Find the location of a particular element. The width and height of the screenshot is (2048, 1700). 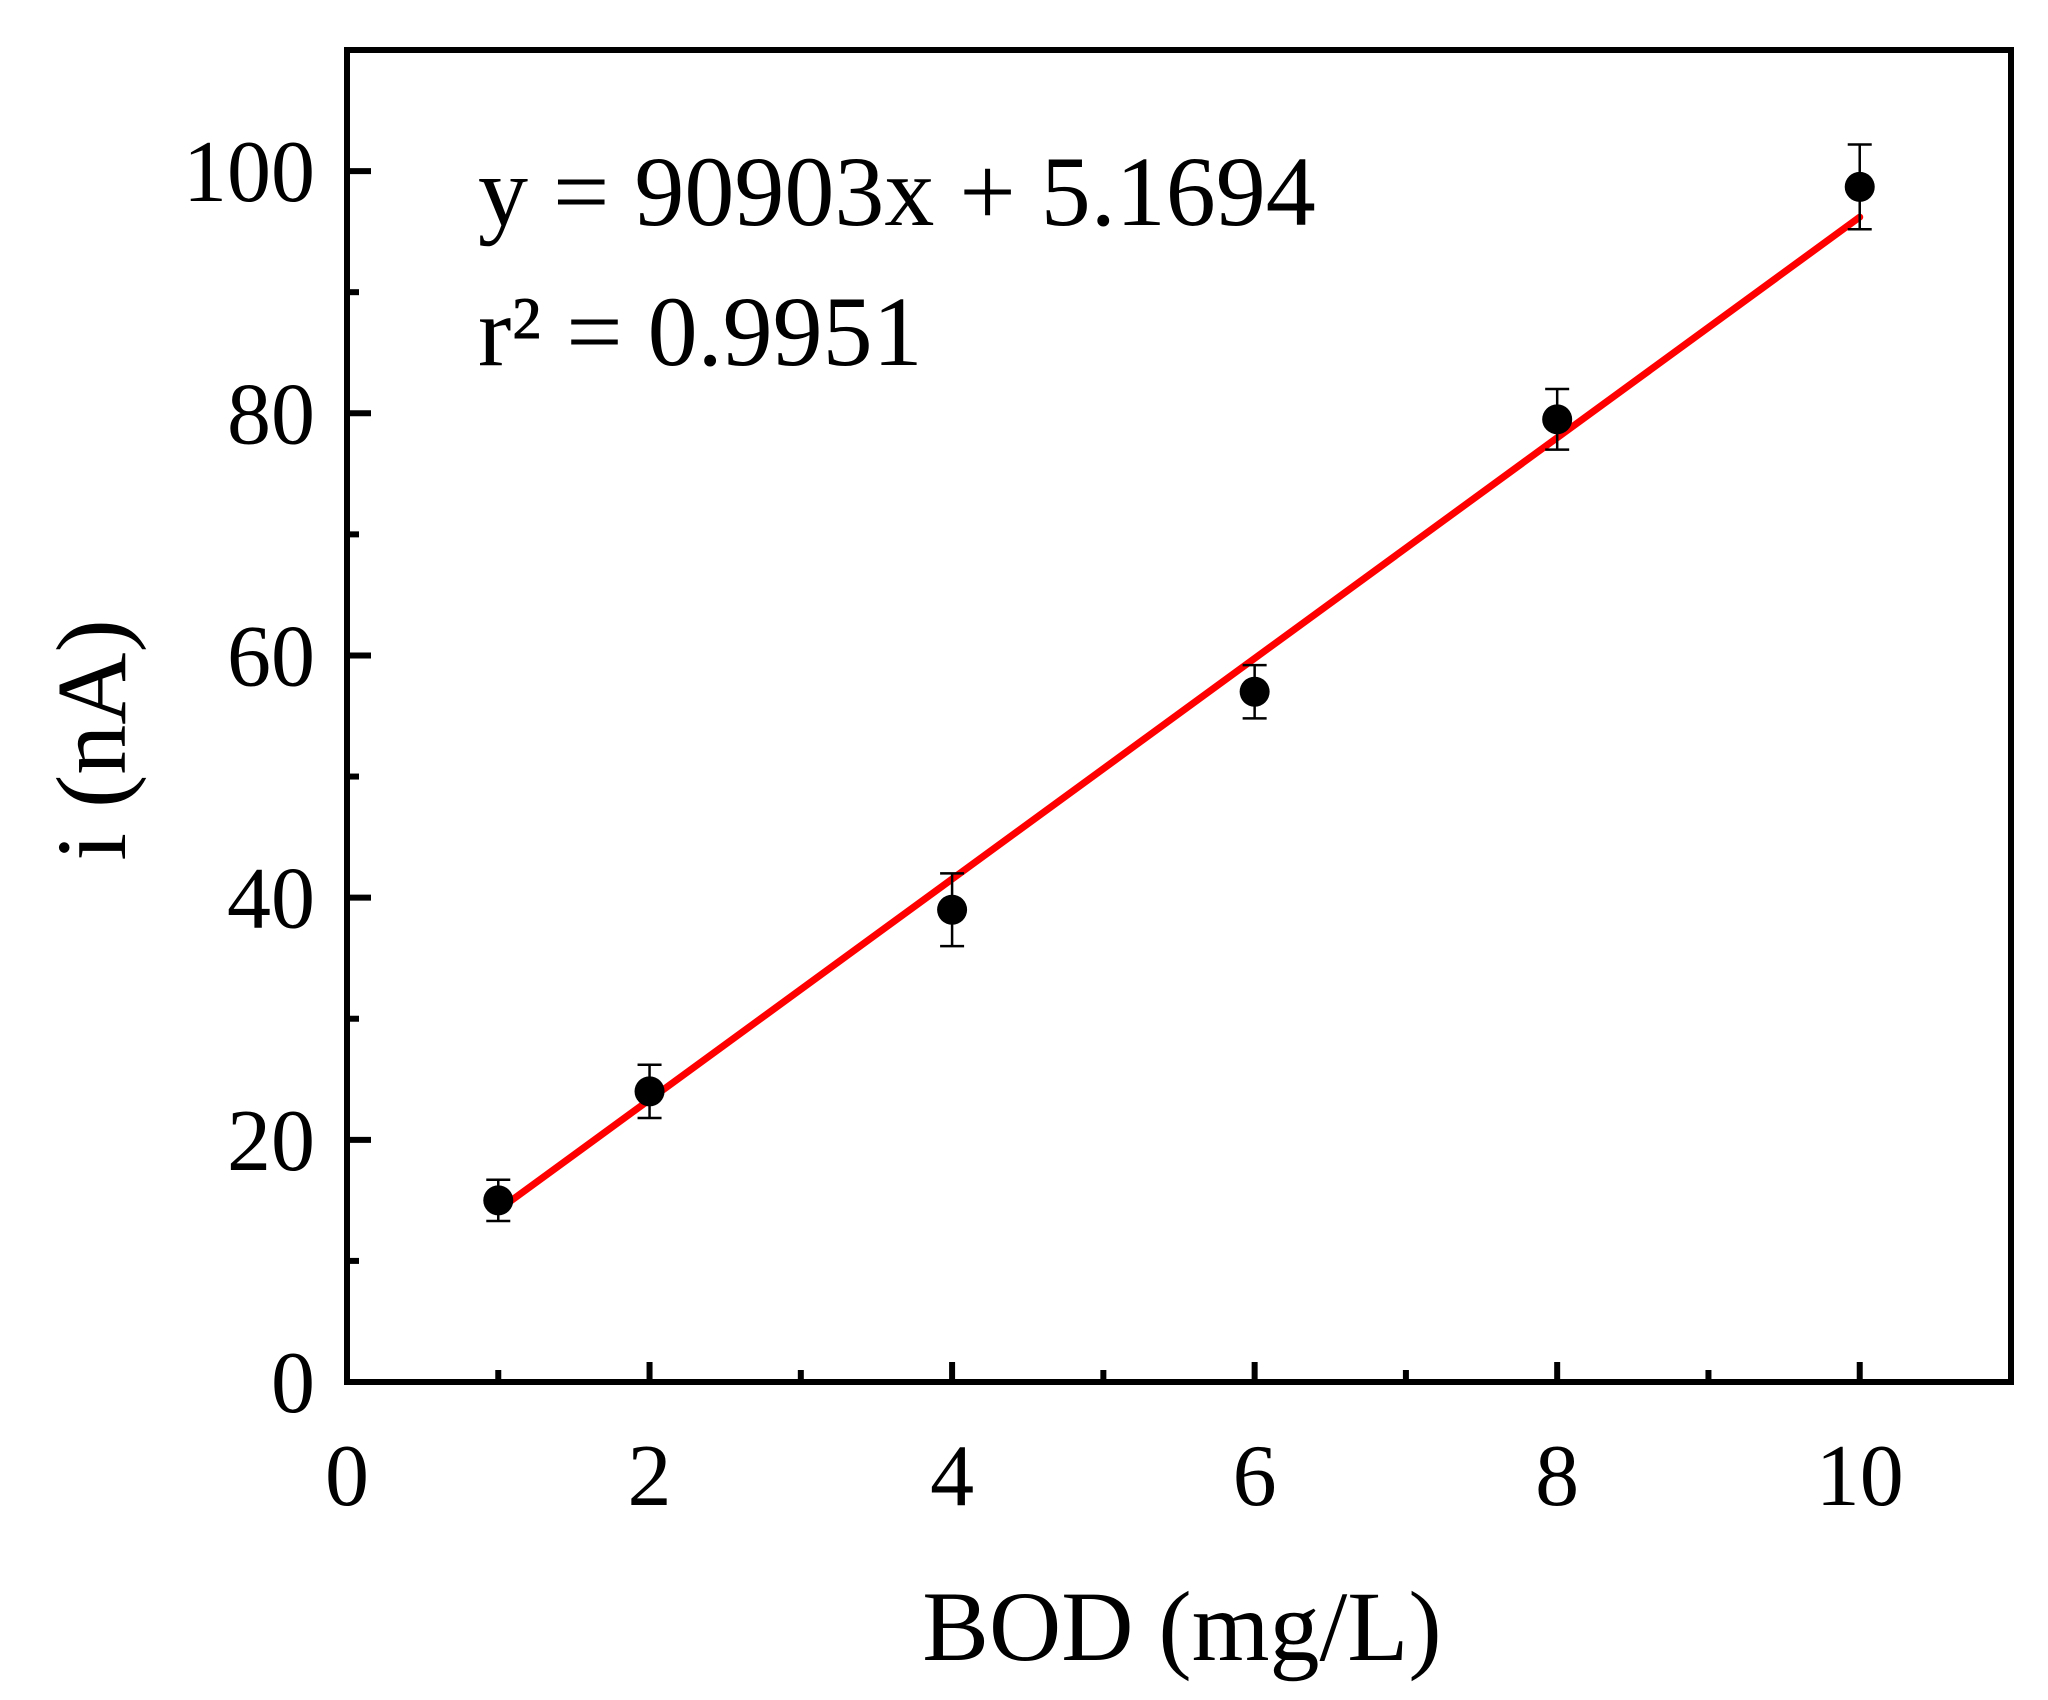

x-tick-label: 10 is located at coordinates (1860, 1476).